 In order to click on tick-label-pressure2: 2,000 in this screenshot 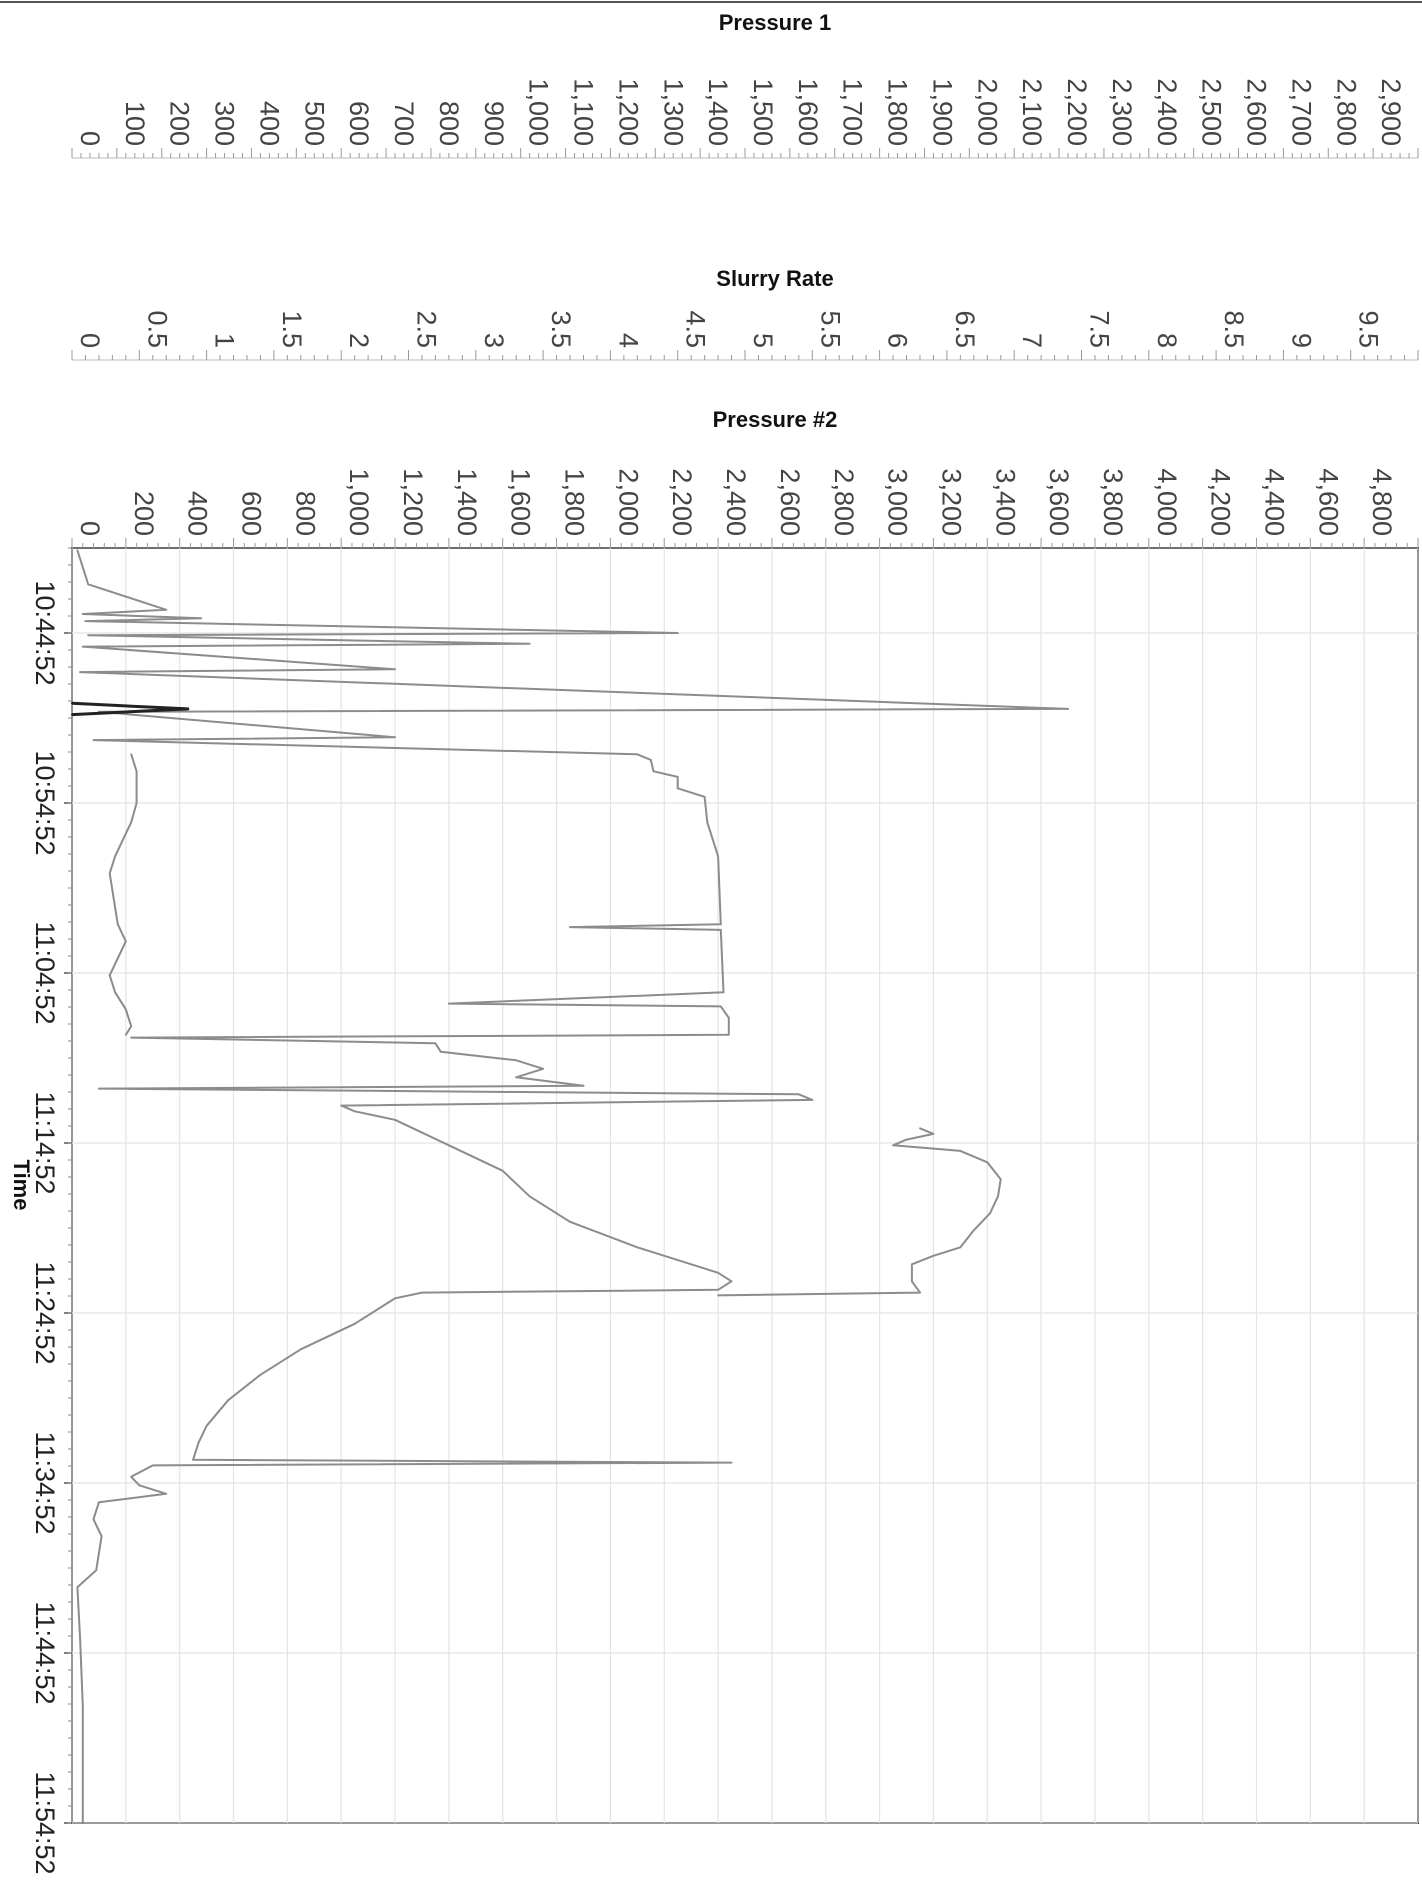, I will do `click(628, 502)`.